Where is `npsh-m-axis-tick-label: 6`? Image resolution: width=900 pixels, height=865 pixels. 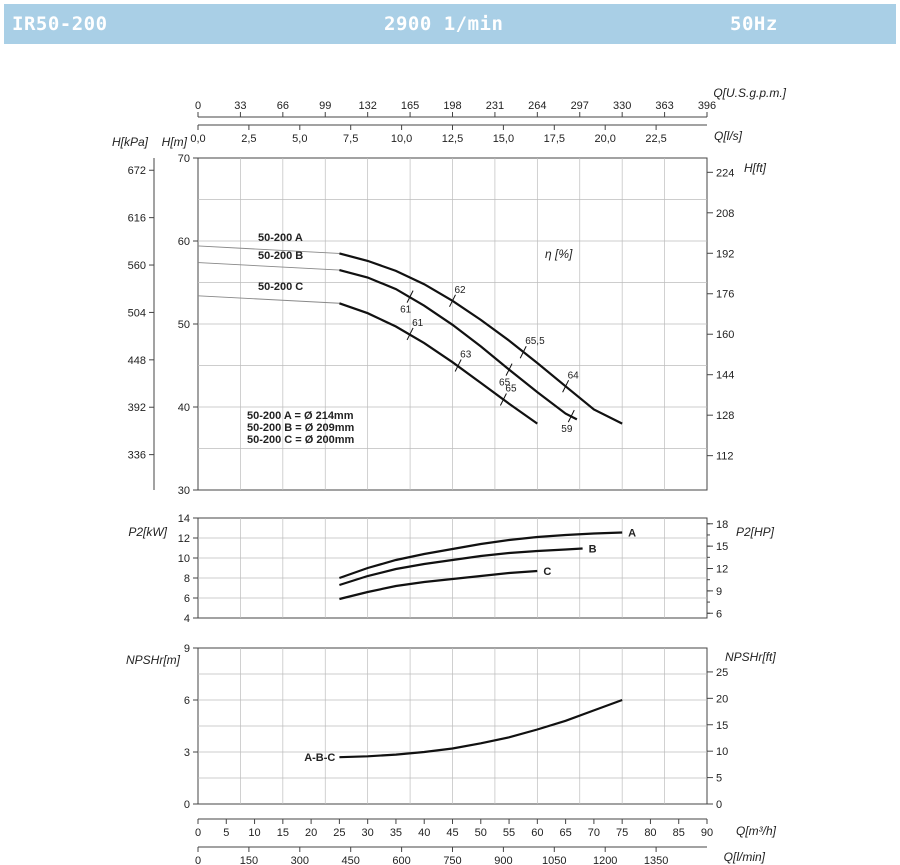 npsh-m-axis-tick-label: 6 is located at coordinates (187, 701).